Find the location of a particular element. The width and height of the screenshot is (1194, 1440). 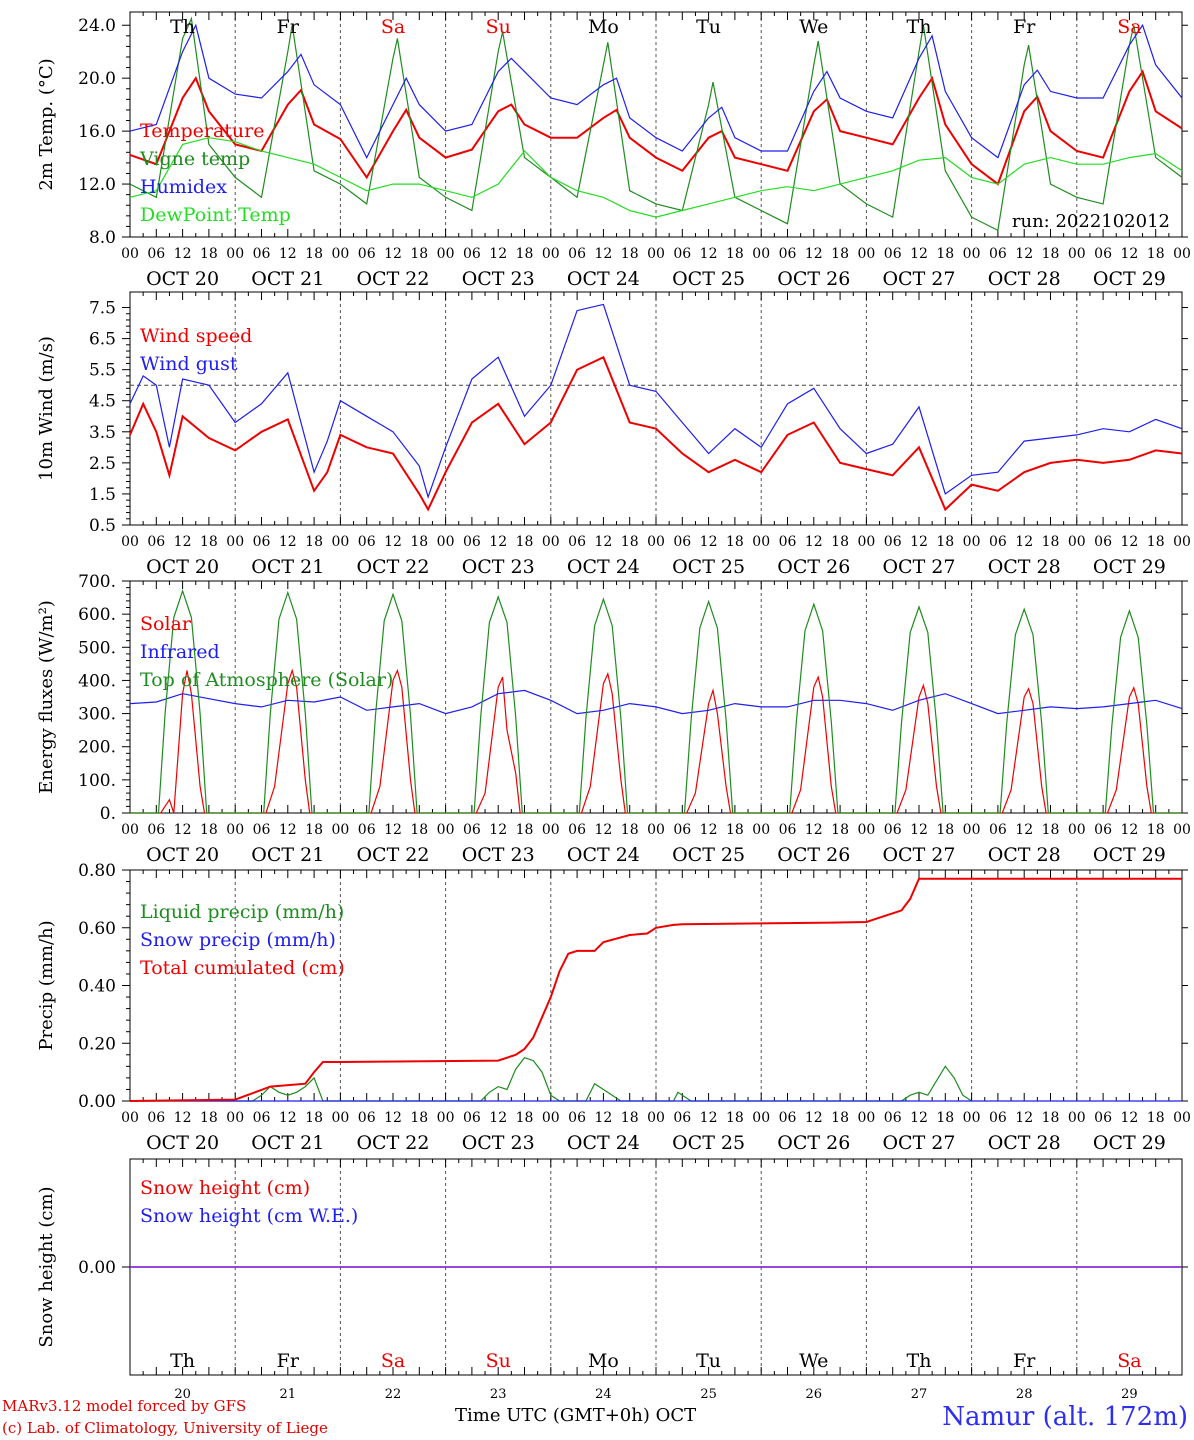

y-tick-label: 400. is located at coordinates (97, 681).